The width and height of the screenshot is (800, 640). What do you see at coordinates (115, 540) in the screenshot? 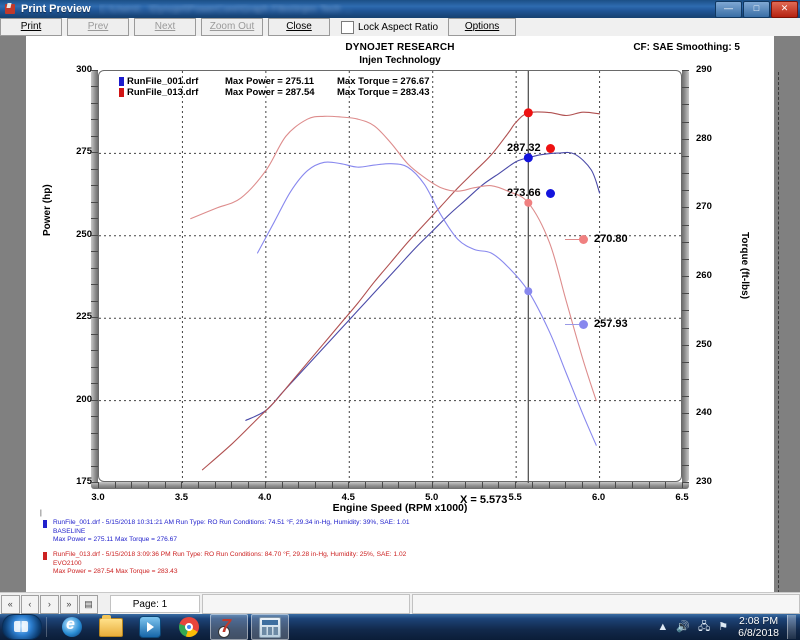
I see `run-line-3: Max Power = 275.11 Max Torque = 276.67` at bounding box center [115, 540].